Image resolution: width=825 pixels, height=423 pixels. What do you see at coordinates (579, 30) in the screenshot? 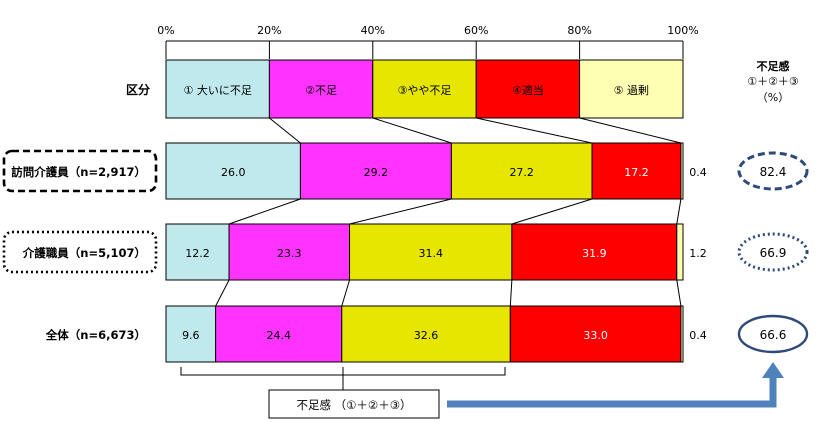
I see `x-tick-label: 80%` at bounding box center [579, 30].